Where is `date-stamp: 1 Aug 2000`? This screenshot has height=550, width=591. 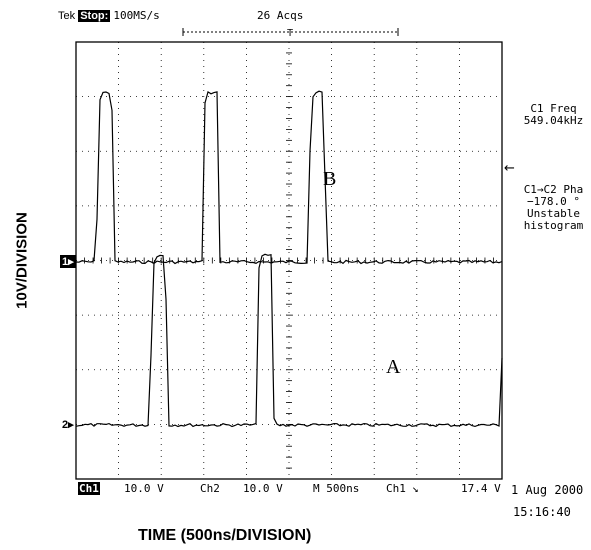
date-stamp: 1 Aug 2000 is located at coordinates (547, 490).